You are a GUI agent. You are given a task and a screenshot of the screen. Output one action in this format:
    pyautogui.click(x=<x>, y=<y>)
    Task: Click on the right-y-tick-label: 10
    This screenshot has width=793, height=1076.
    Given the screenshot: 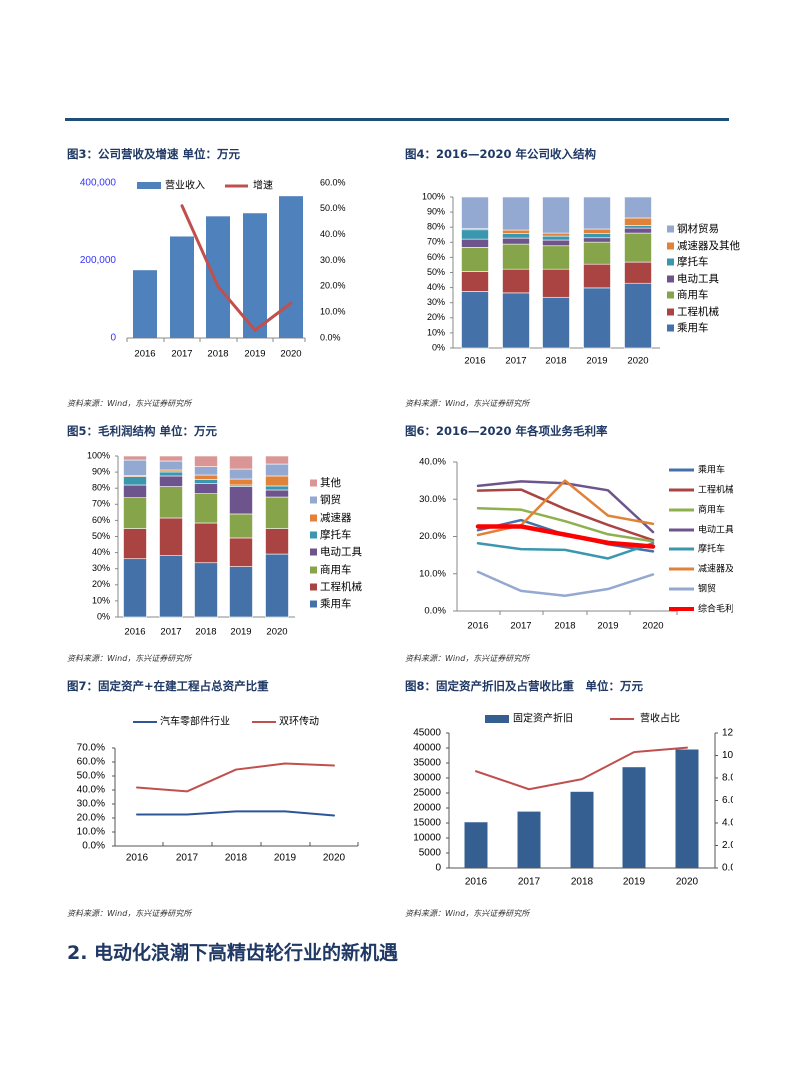 What is the action you would take?
    pyautogui.click(x=728, y=755)
    